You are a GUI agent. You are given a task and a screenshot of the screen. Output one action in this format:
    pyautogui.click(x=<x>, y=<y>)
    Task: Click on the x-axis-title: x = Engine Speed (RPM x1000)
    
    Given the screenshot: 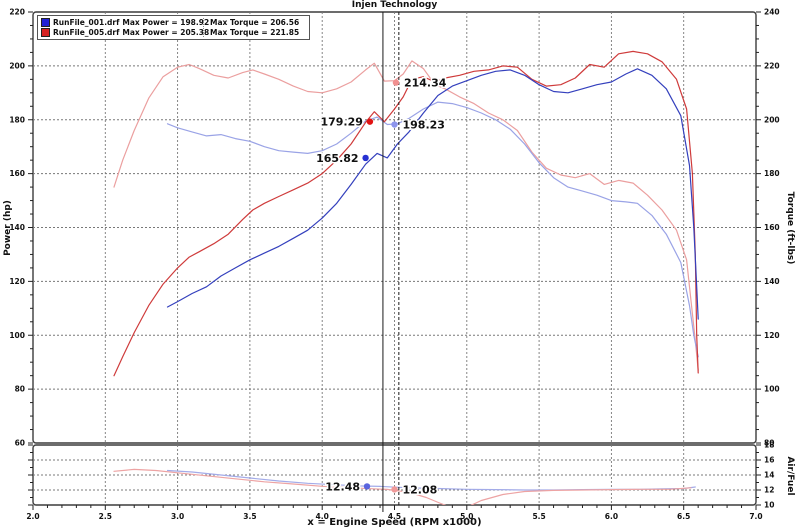 What is the action you would take?
    pyautogui.click(x=394, y=522)
    